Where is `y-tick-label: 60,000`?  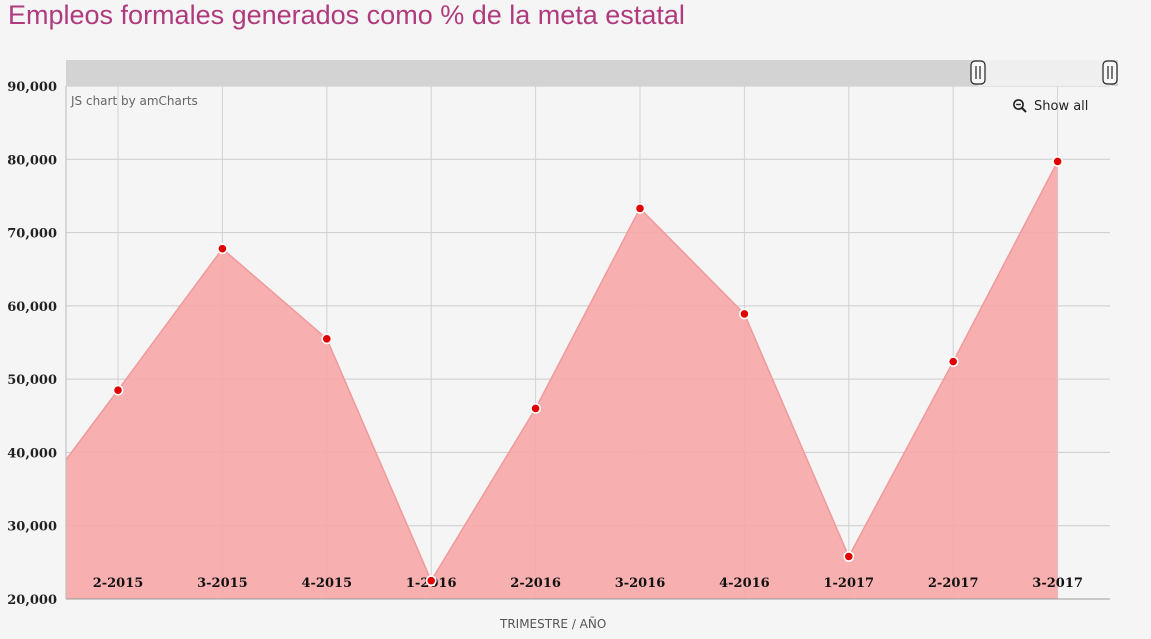 y-tick-label: 60,000 is located at coordinates (32, 307).